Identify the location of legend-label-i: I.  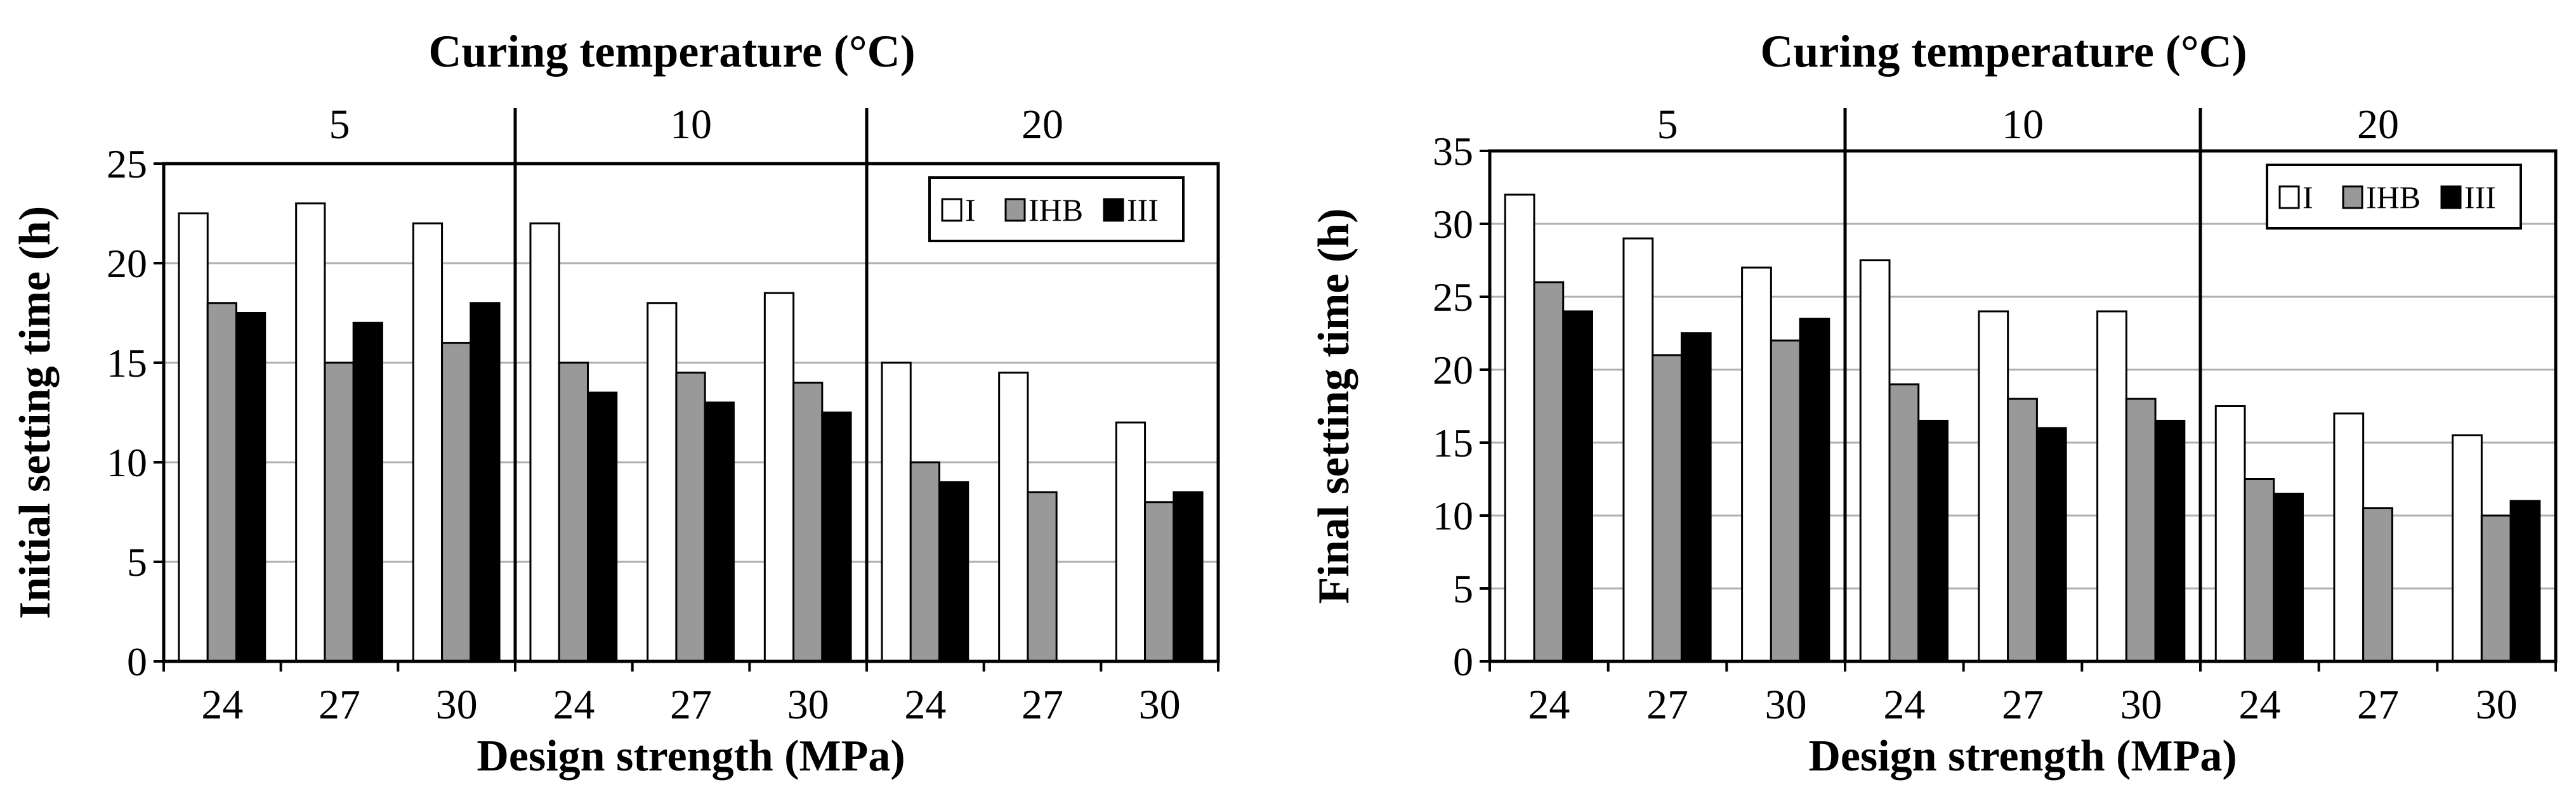
(970, 210).